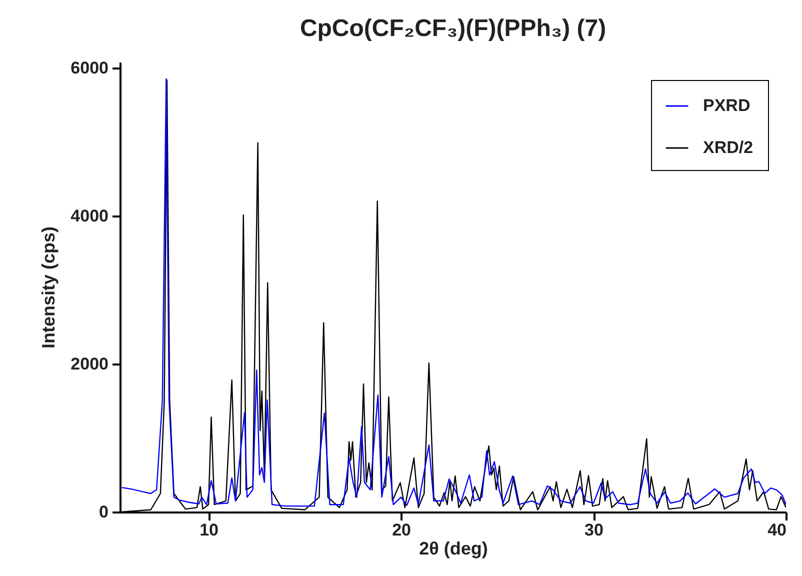  What do you see at coordinates (89, 364) in the screenshot?
I see `y-tick-label: 2000` at bounding box center [89, 364].